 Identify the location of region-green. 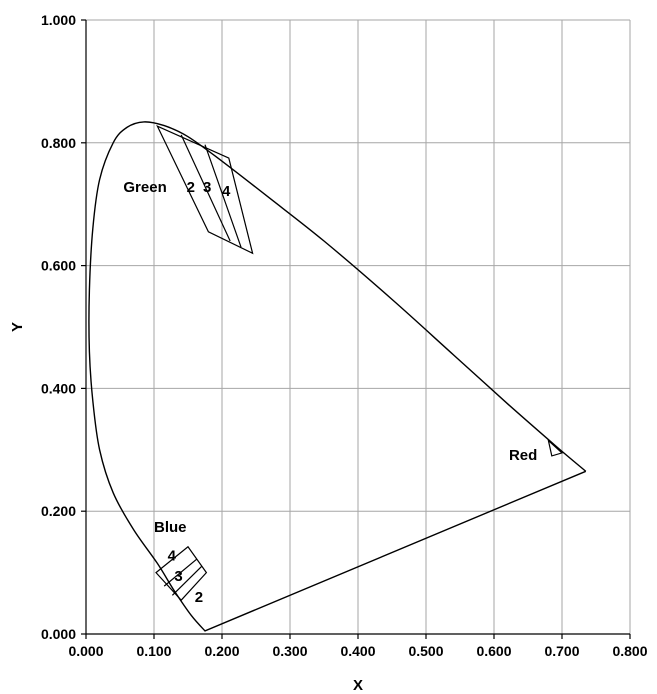
(205, 189).